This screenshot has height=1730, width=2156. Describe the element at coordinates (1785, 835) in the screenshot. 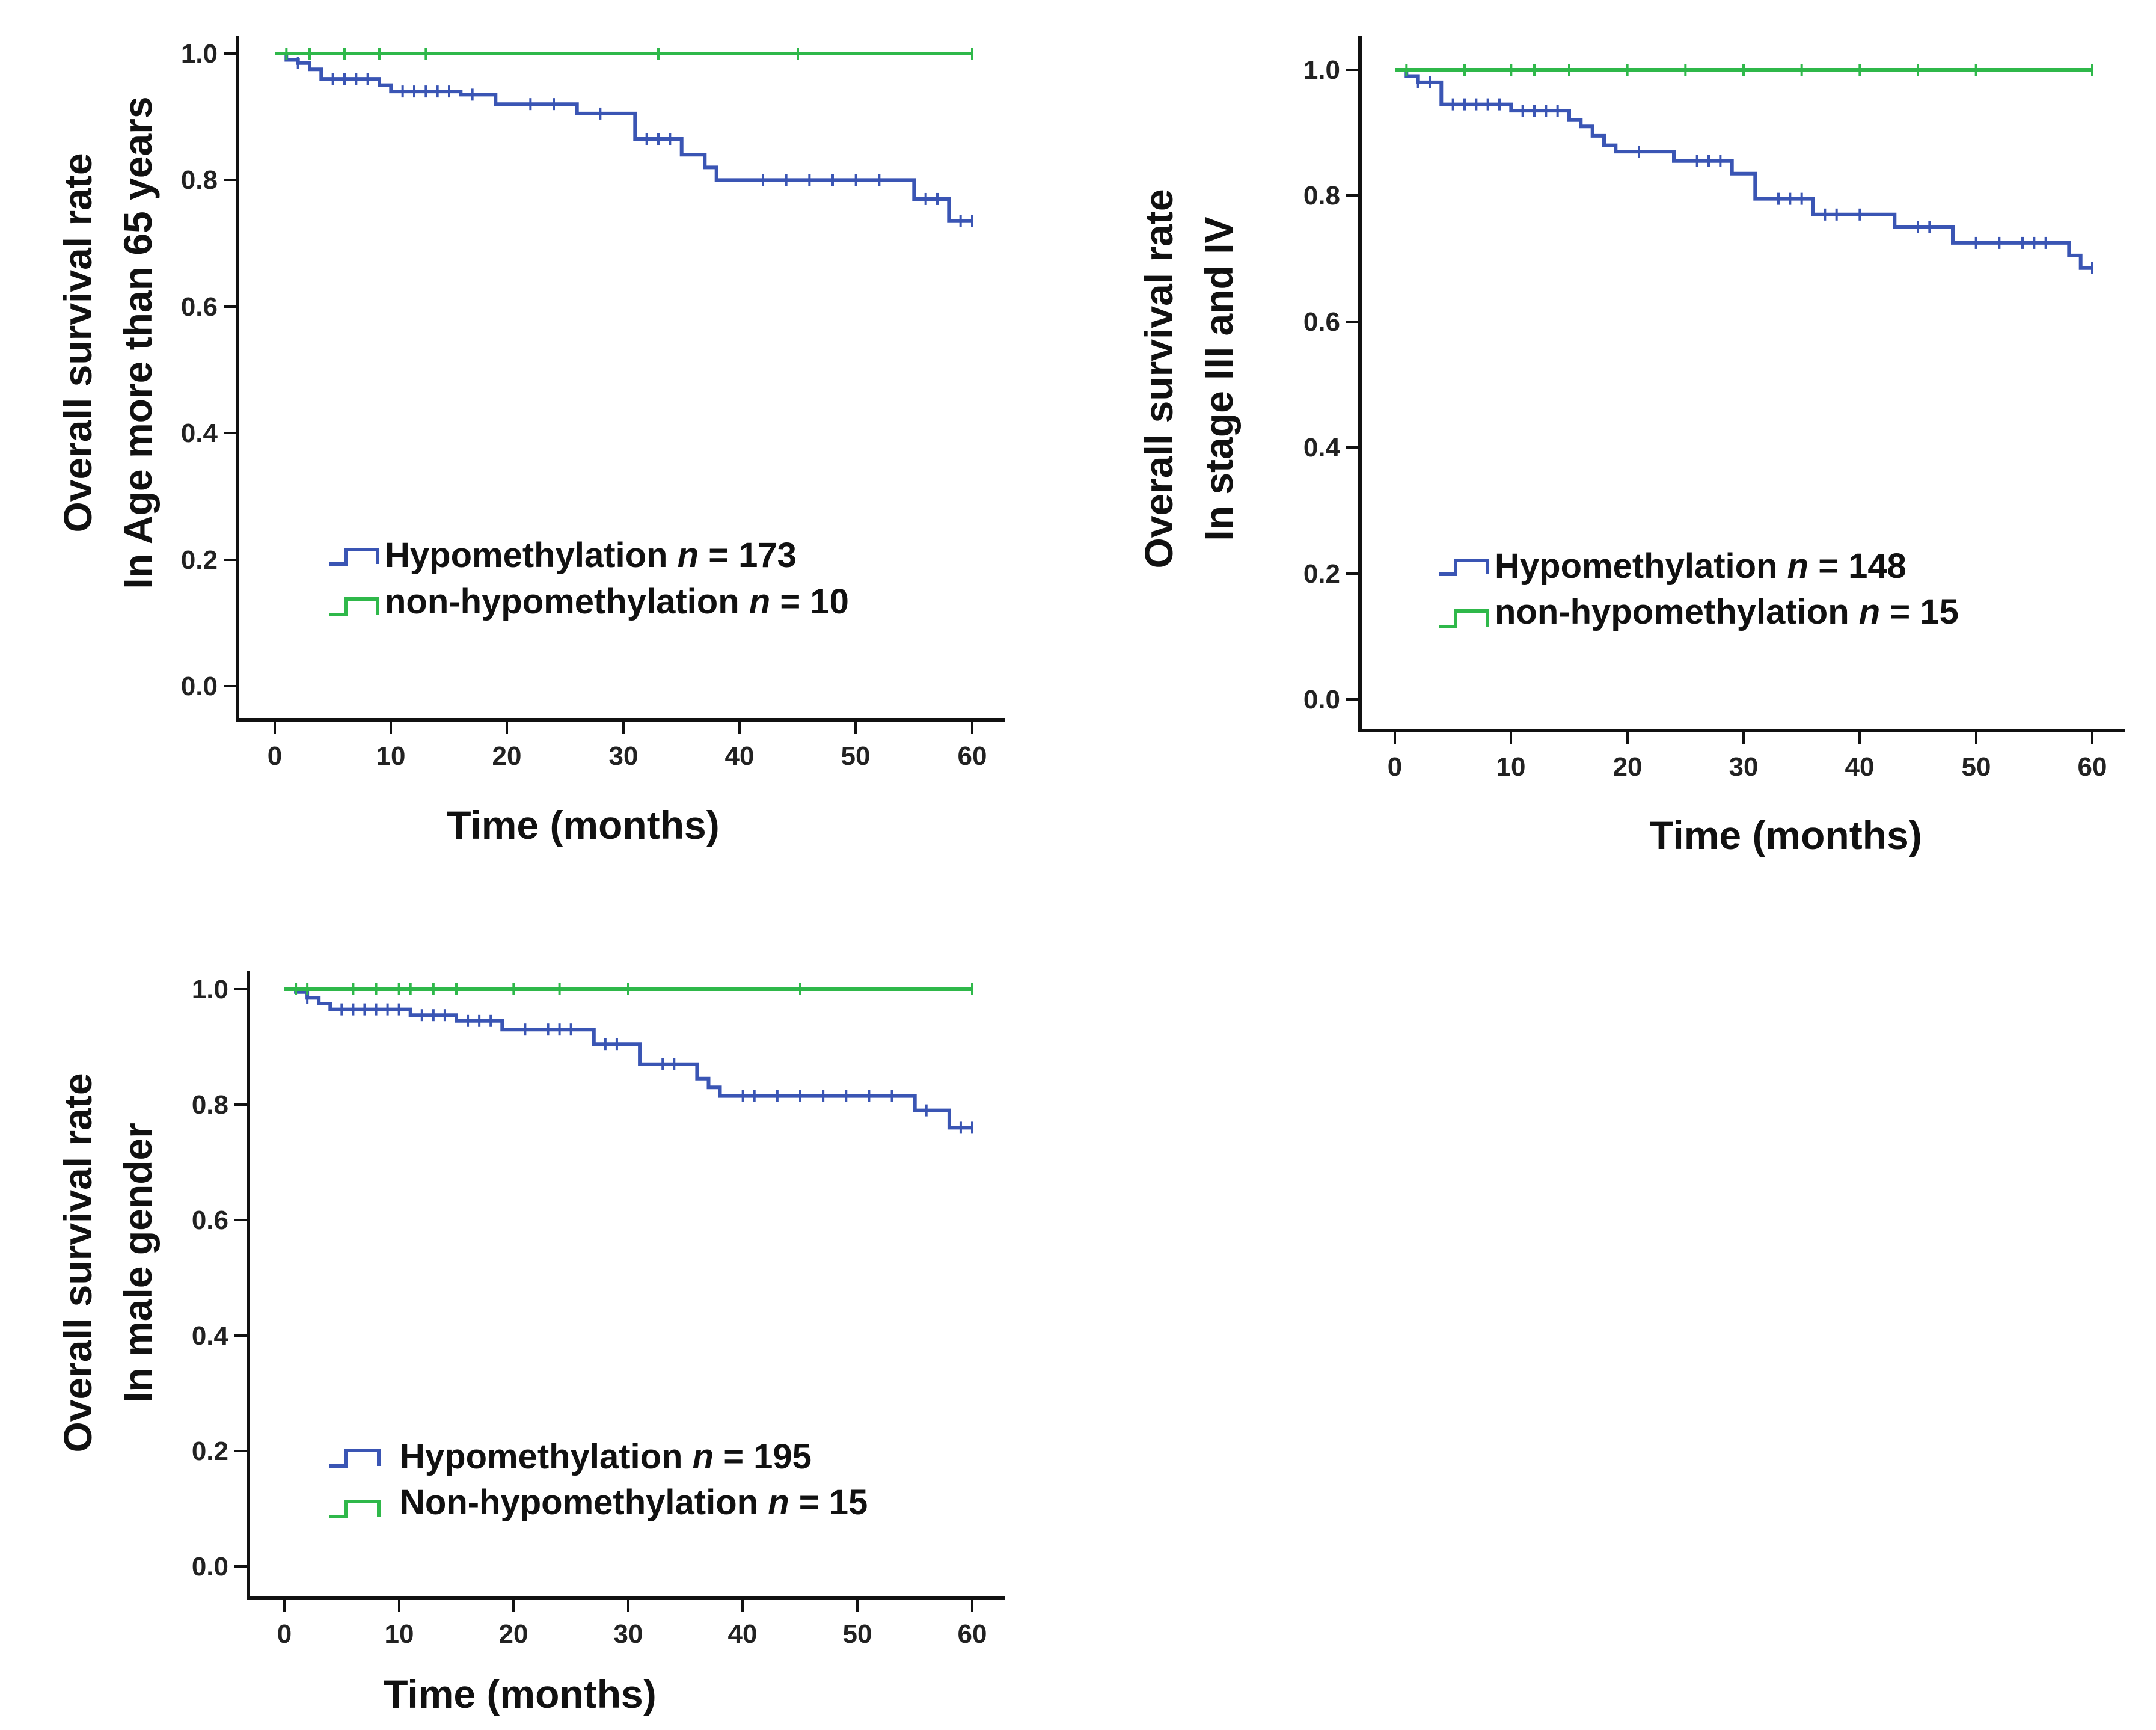

I see `stage-xlabel: Time (months)` at that location.